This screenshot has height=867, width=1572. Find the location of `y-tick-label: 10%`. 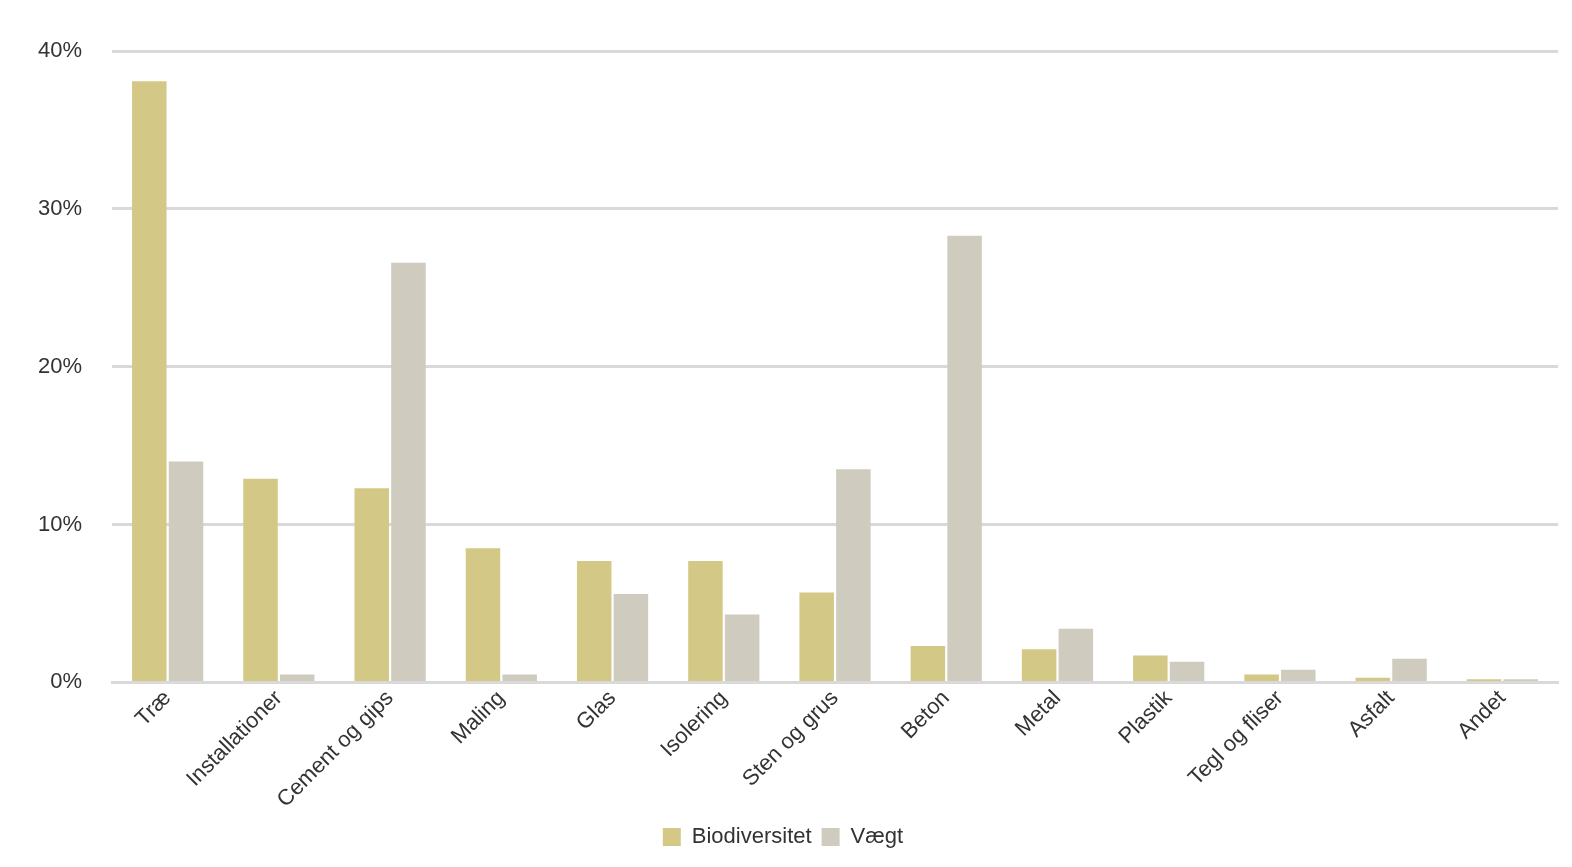

y-tick-label: 10% is located at coordinates (60, 523).